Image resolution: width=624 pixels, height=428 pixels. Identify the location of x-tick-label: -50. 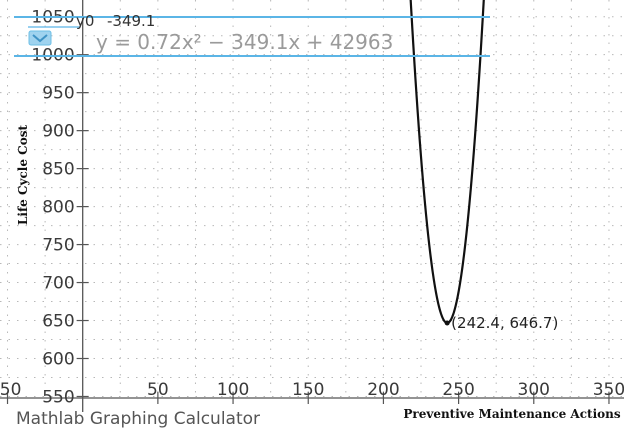
(10, 390).